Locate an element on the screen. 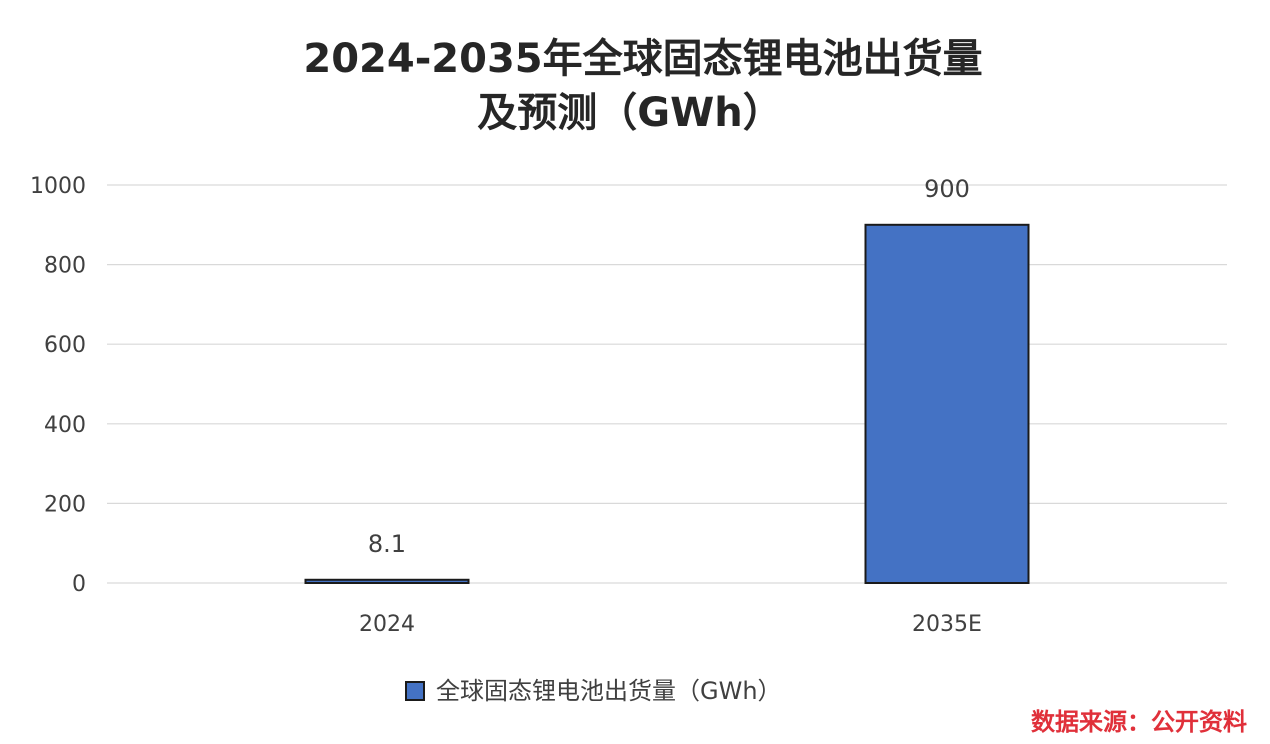  x-tick-label-2035E: 2035E is located at coordinates (947, 624).